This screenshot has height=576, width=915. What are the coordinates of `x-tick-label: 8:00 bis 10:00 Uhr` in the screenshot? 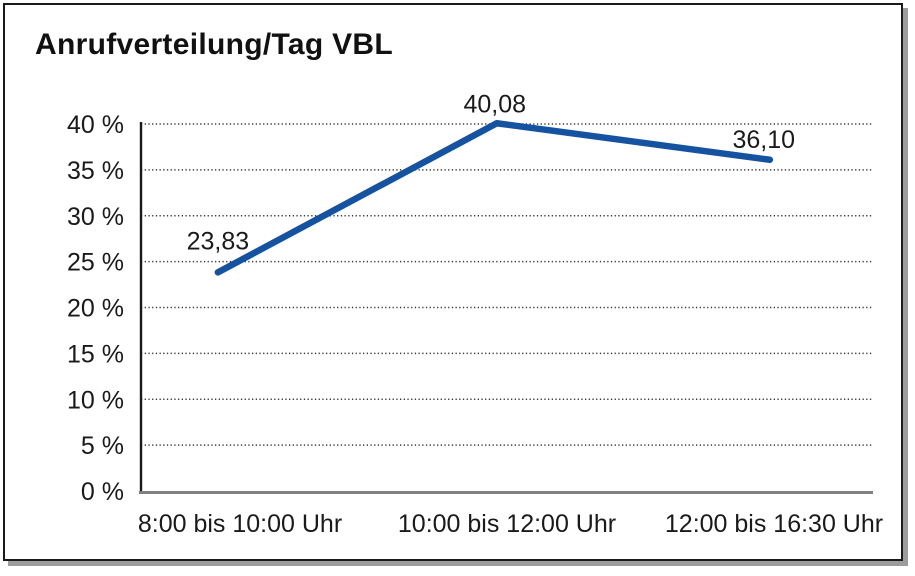 It's located at (240, 524).